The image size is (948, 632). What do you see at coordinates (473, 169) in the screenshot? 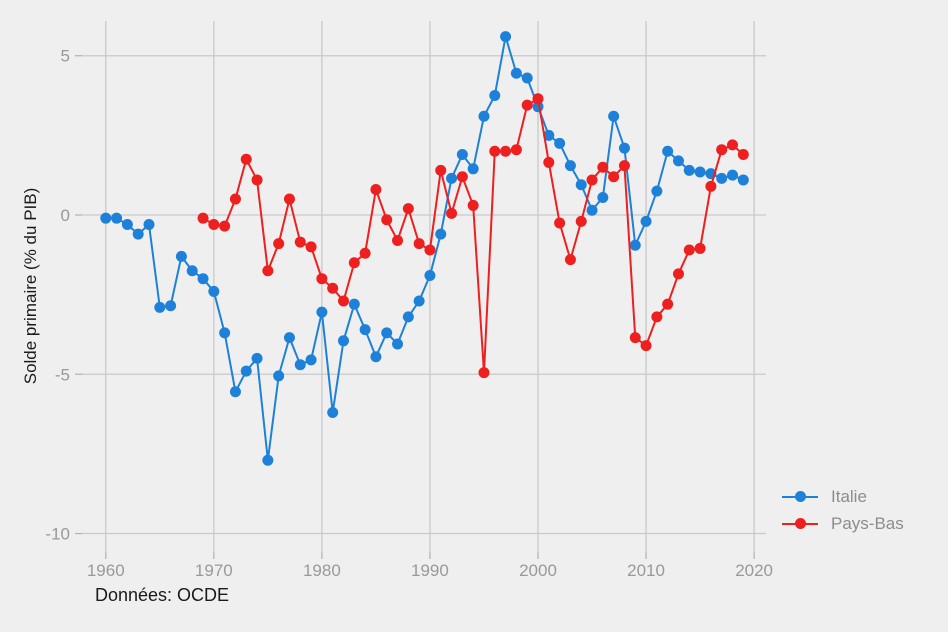
I see `data-point-italie-1994` at bounding box center [473, 169].